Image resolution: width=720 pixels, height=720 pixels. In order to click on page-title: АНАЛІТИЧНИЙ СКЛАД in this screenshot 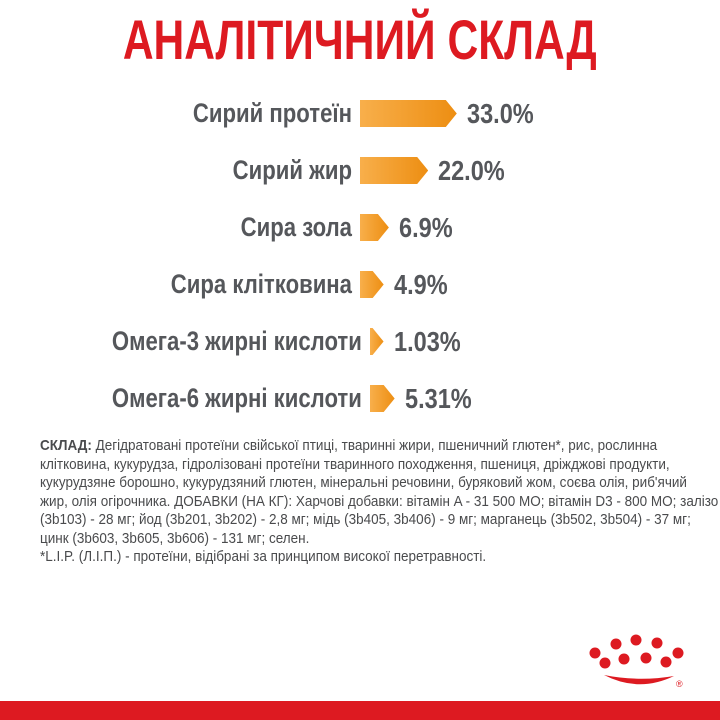, I will do `click(360, 40)`.